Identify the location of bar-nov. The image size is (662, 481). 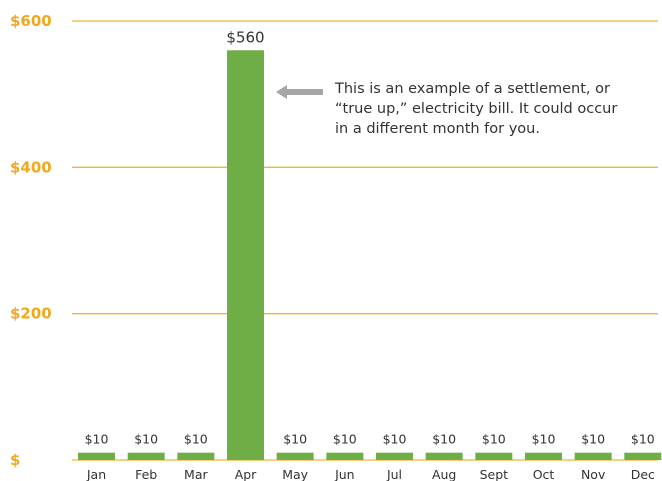
(593, 456).